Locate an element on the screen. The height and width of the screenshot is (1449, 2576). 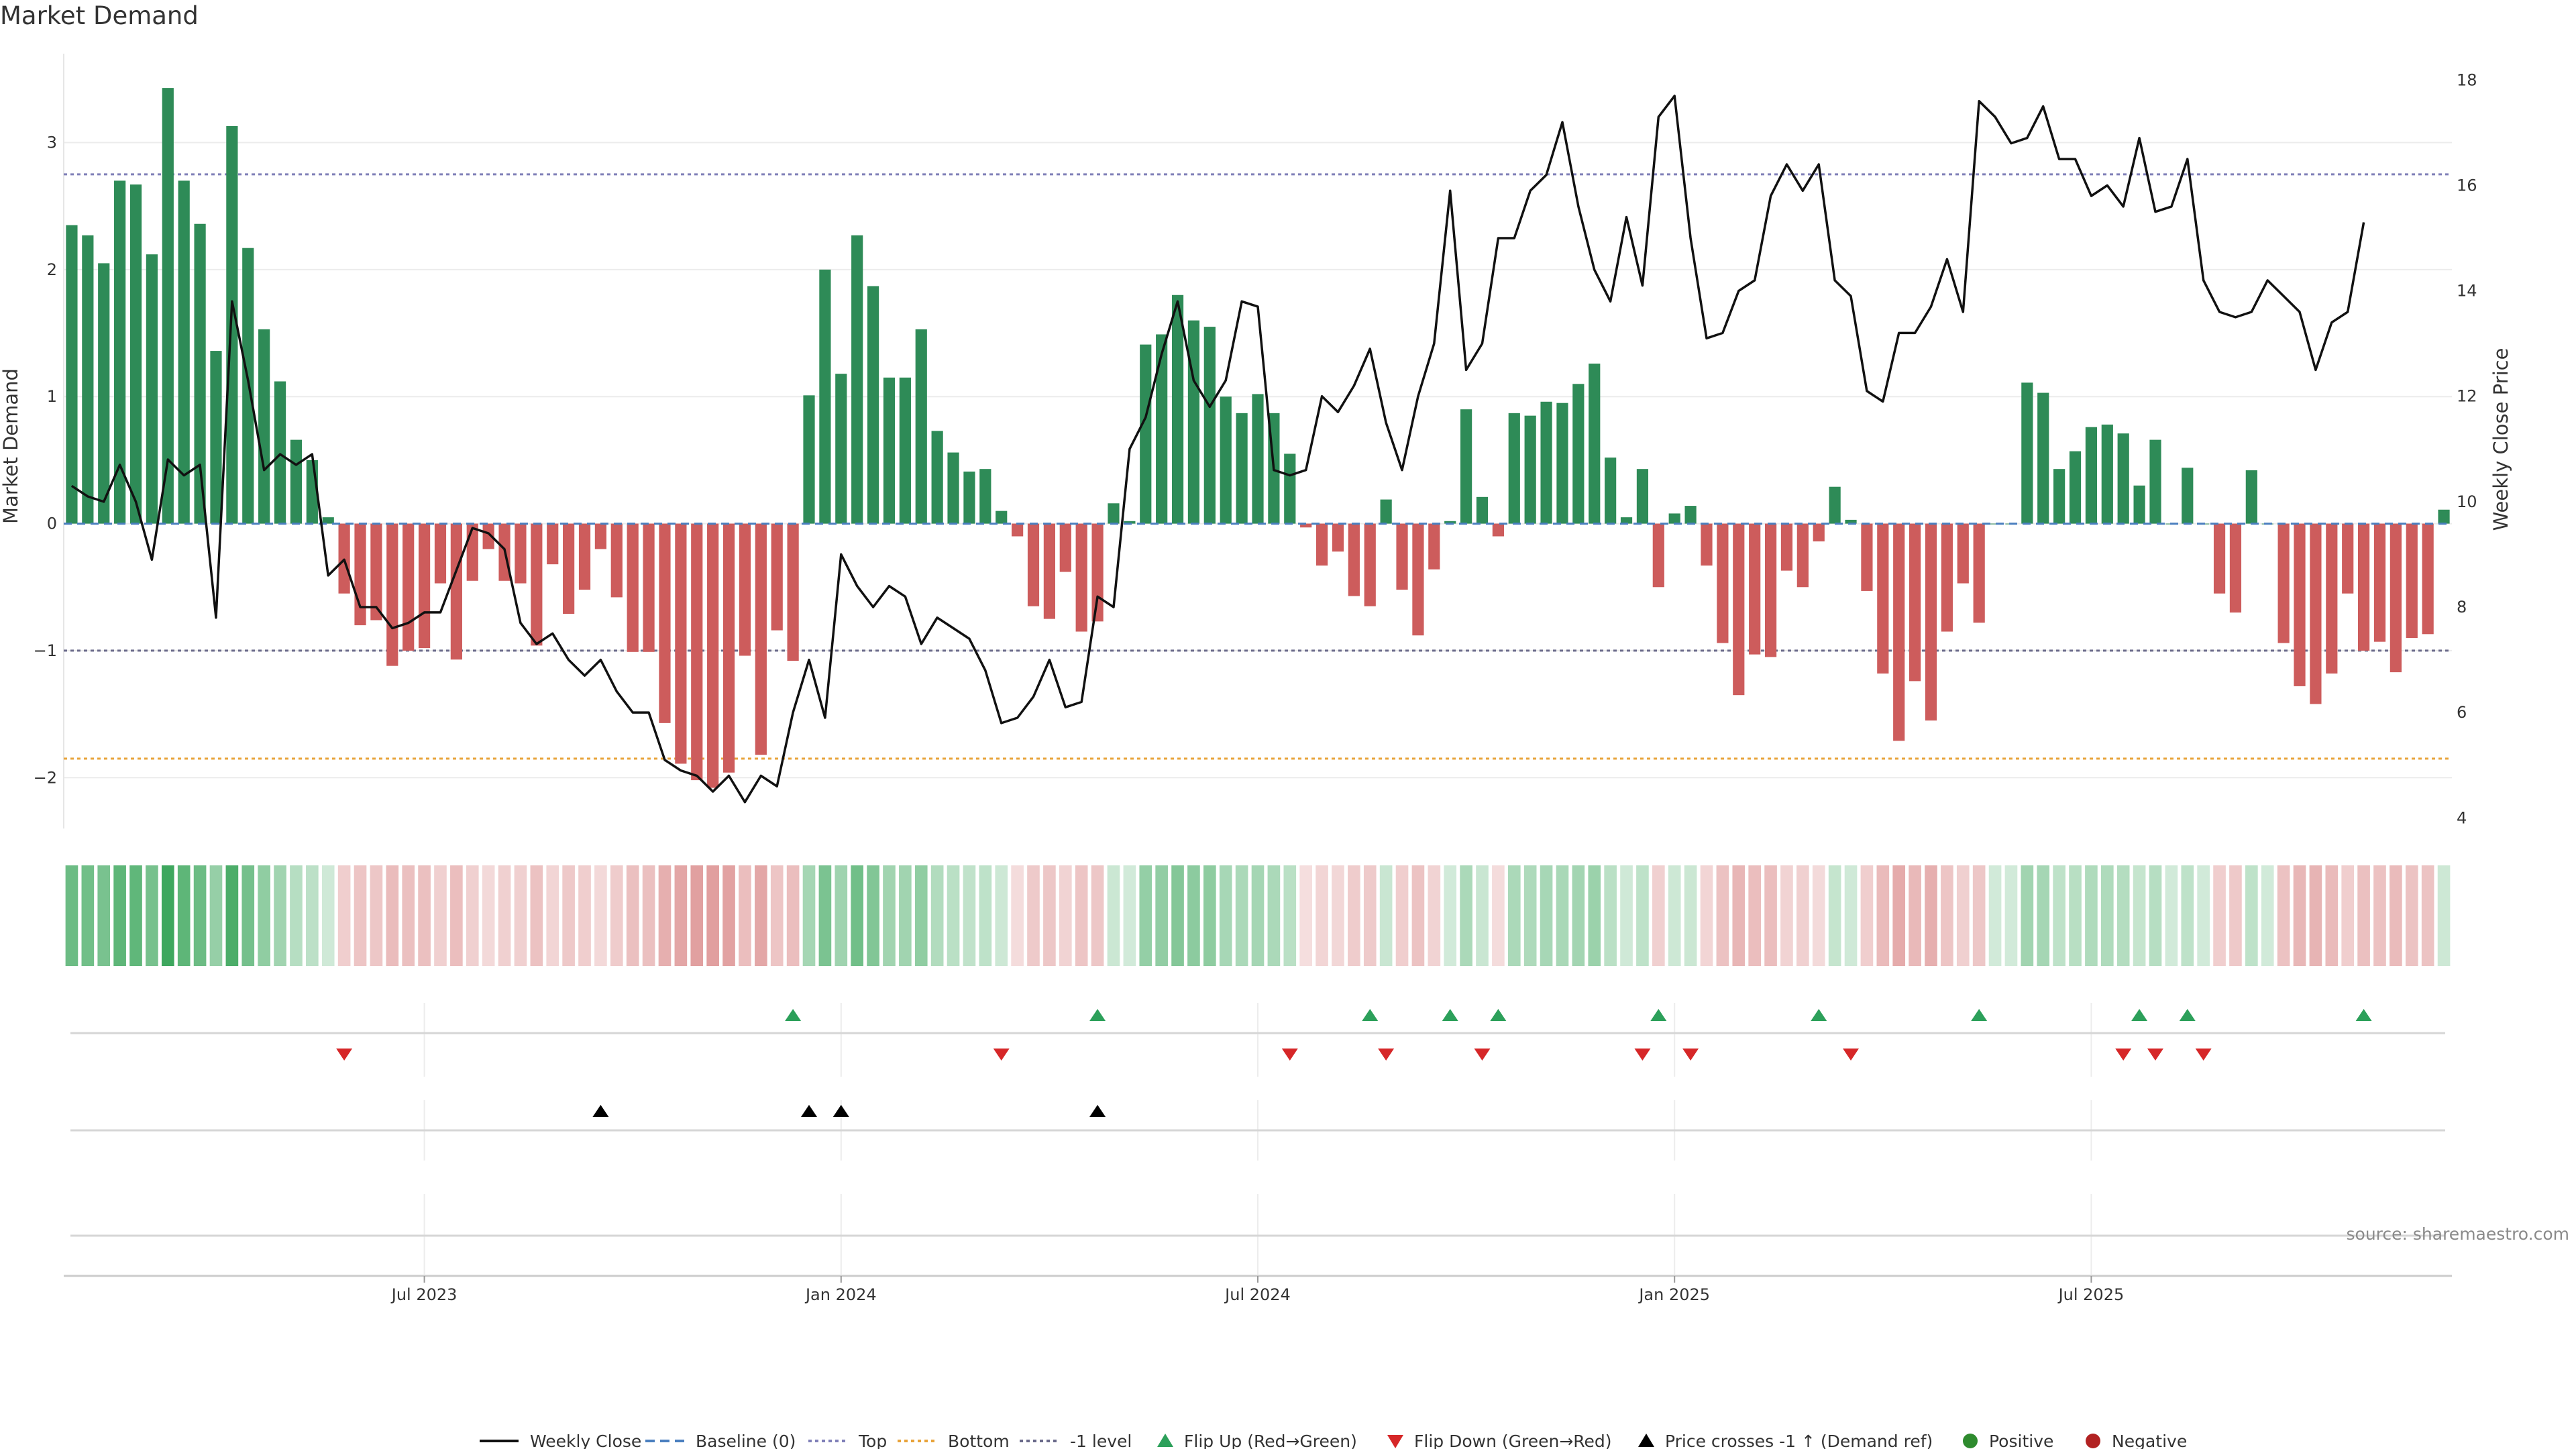
left-tick-label: 0 is located at coordinates (52, 524).